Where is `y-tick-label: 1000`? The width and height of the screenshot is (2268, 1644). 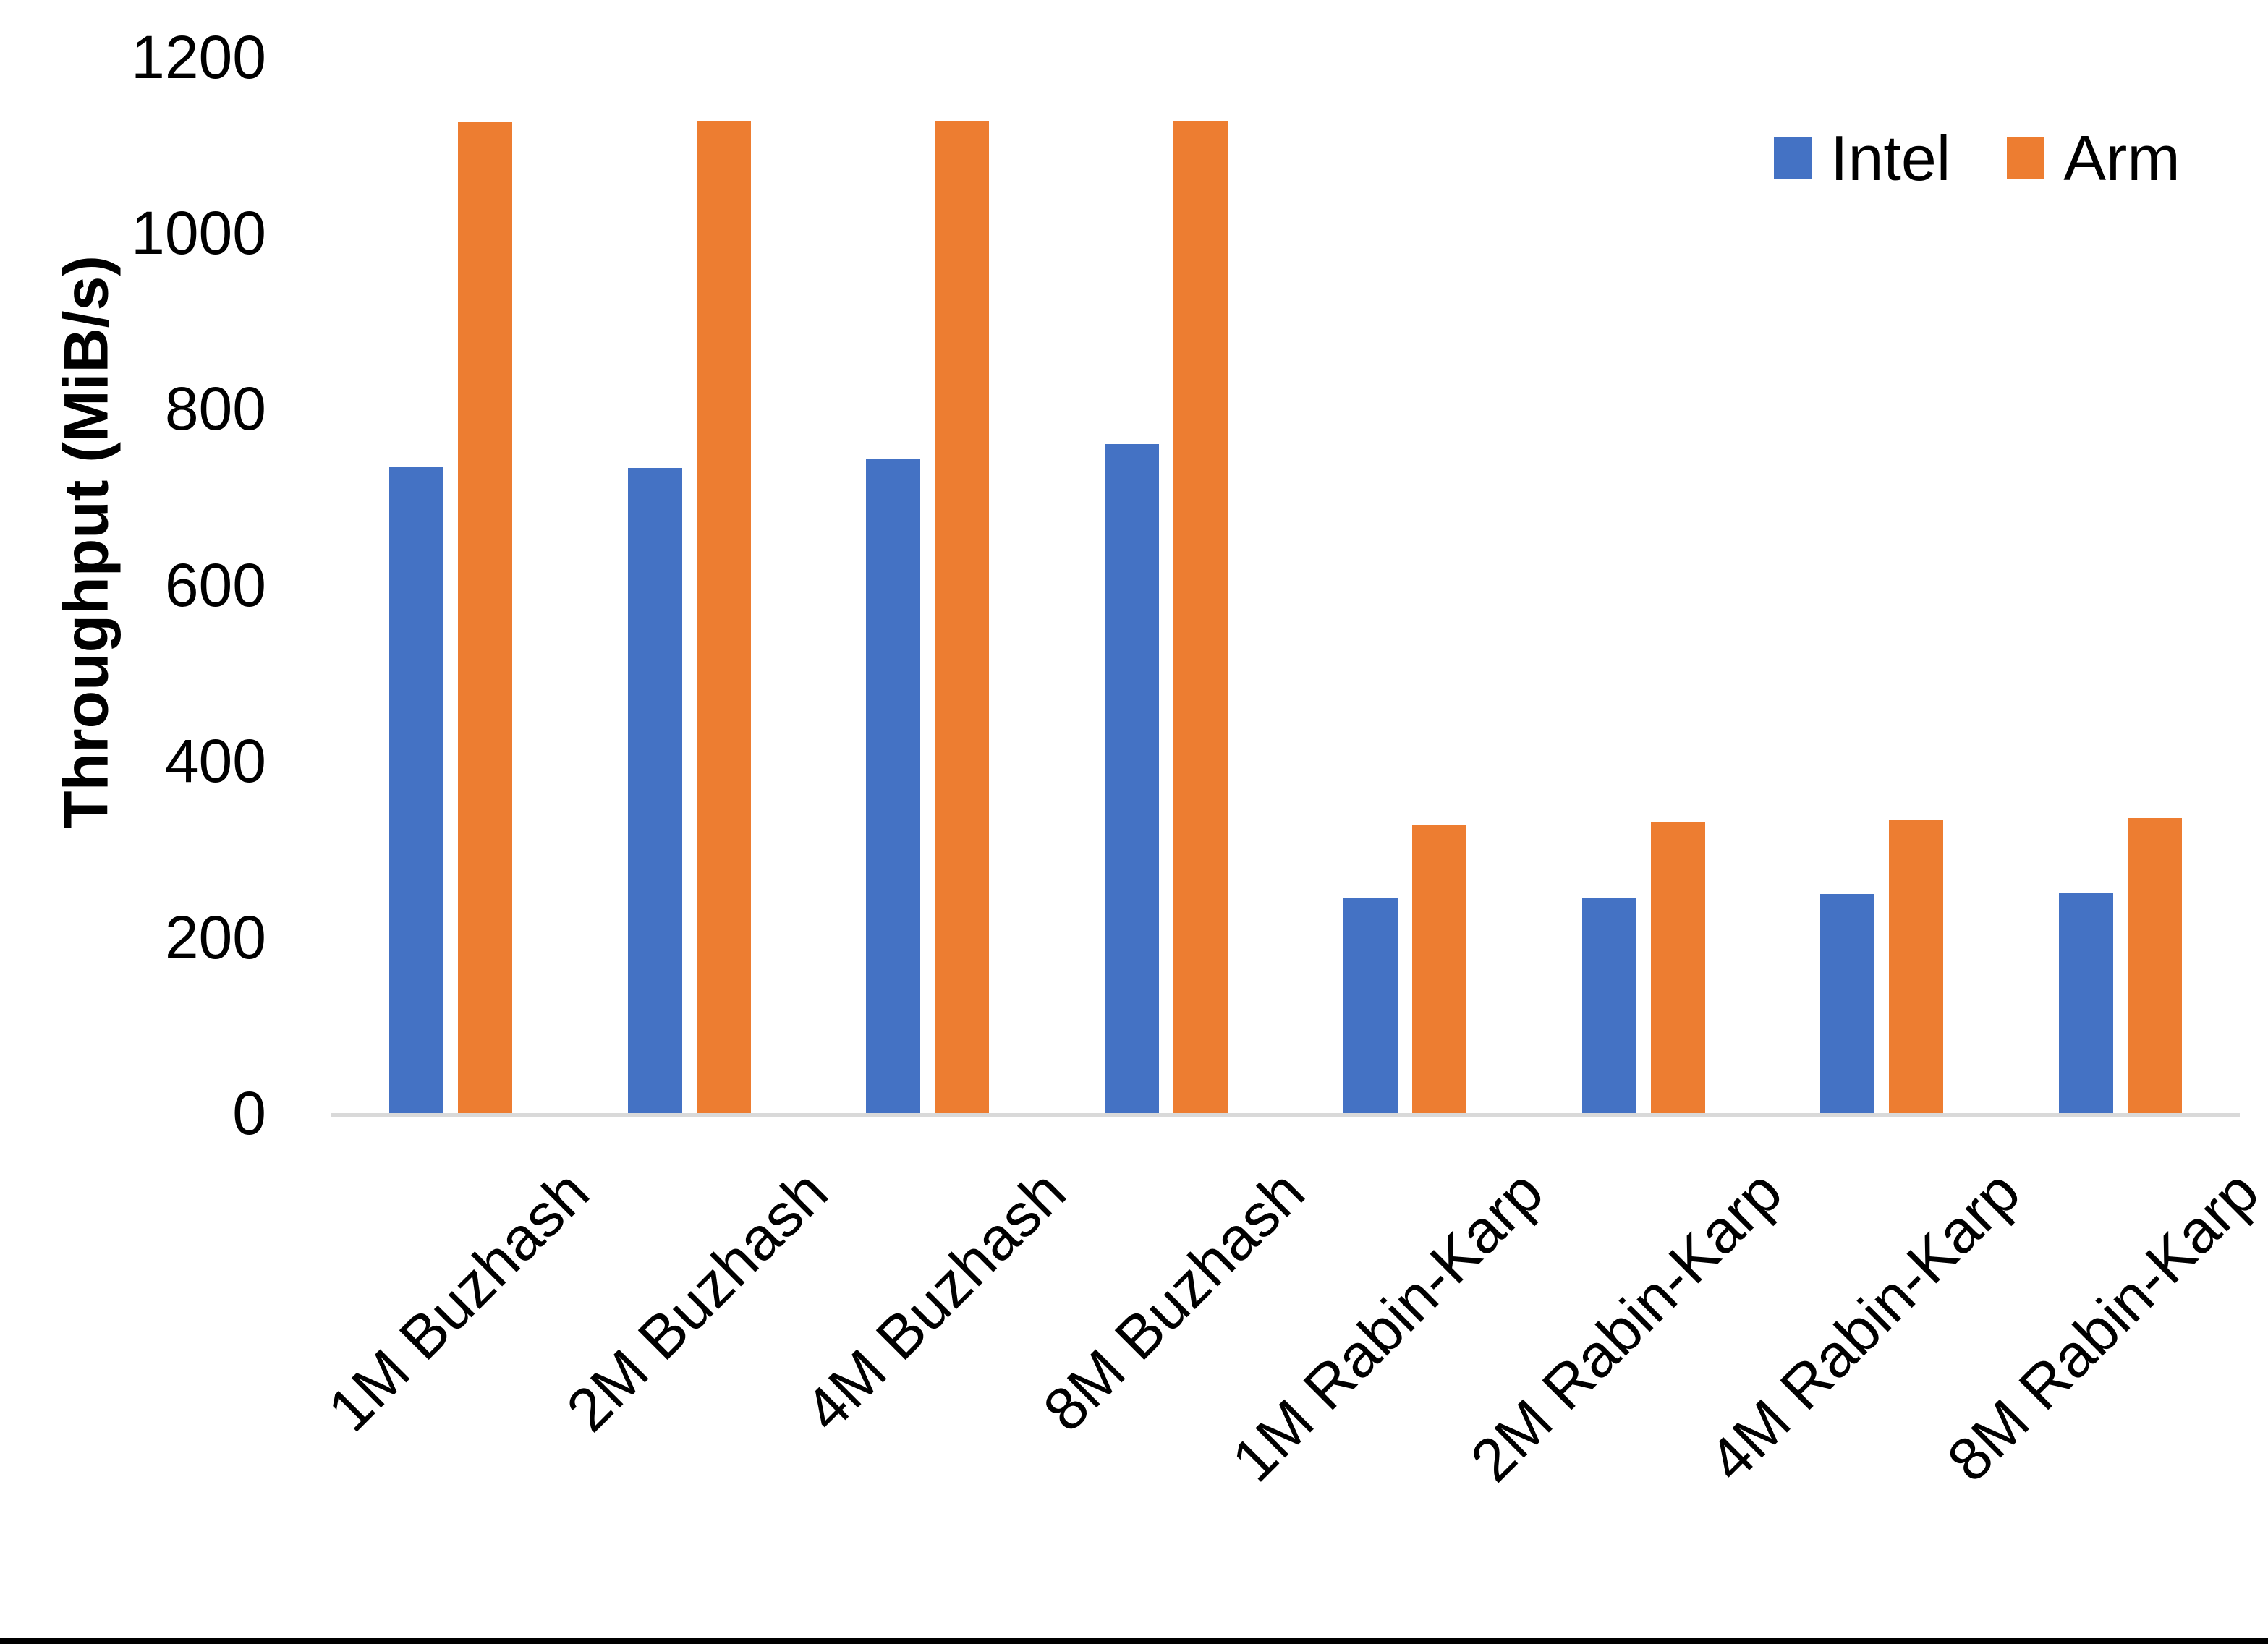
y-tick-label: 1000 is located at coordinates (198, 233).